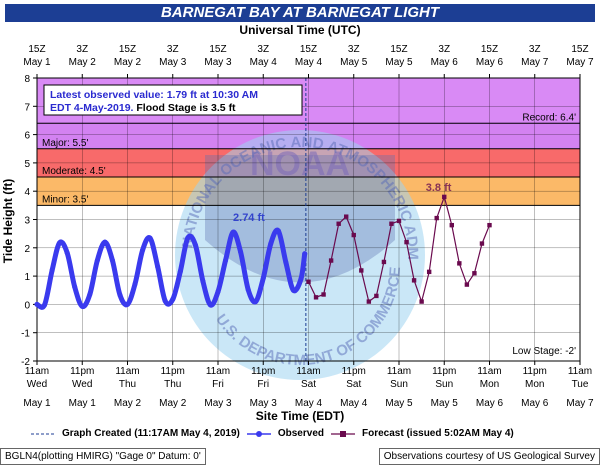  I want to click on forecast-legend-icon, so click(343, 433).